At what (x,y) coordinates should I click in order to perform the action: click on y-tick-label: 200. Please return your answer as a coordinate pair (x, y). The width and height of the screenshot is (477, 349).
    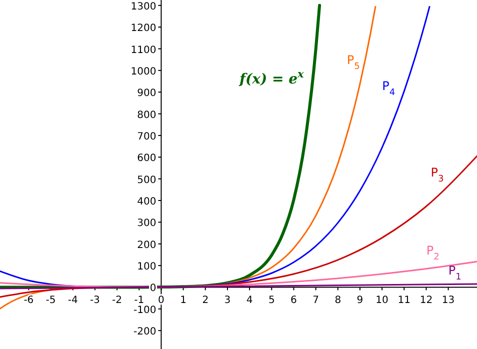
    Looking at the image, I should click on (146, 245).